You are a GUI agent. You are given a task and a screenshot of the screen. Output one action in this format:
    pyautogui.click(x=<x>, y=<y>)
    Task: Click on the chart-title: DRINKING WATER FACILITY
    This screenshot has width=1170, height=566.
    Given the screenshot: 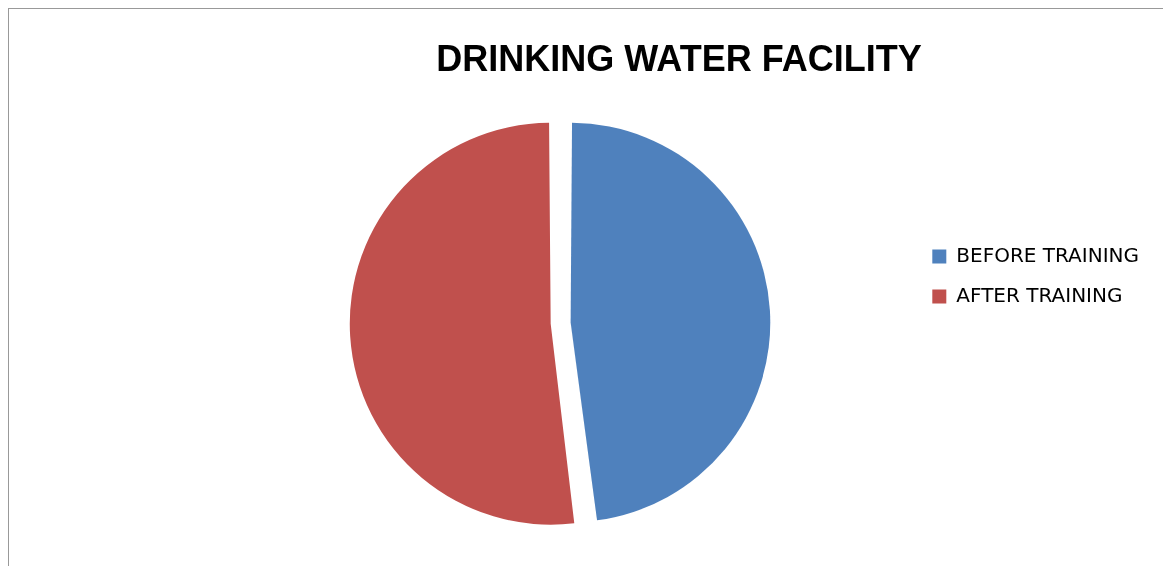 What is the action you would take?
    pyautogui.click(x=679, y=58)
    